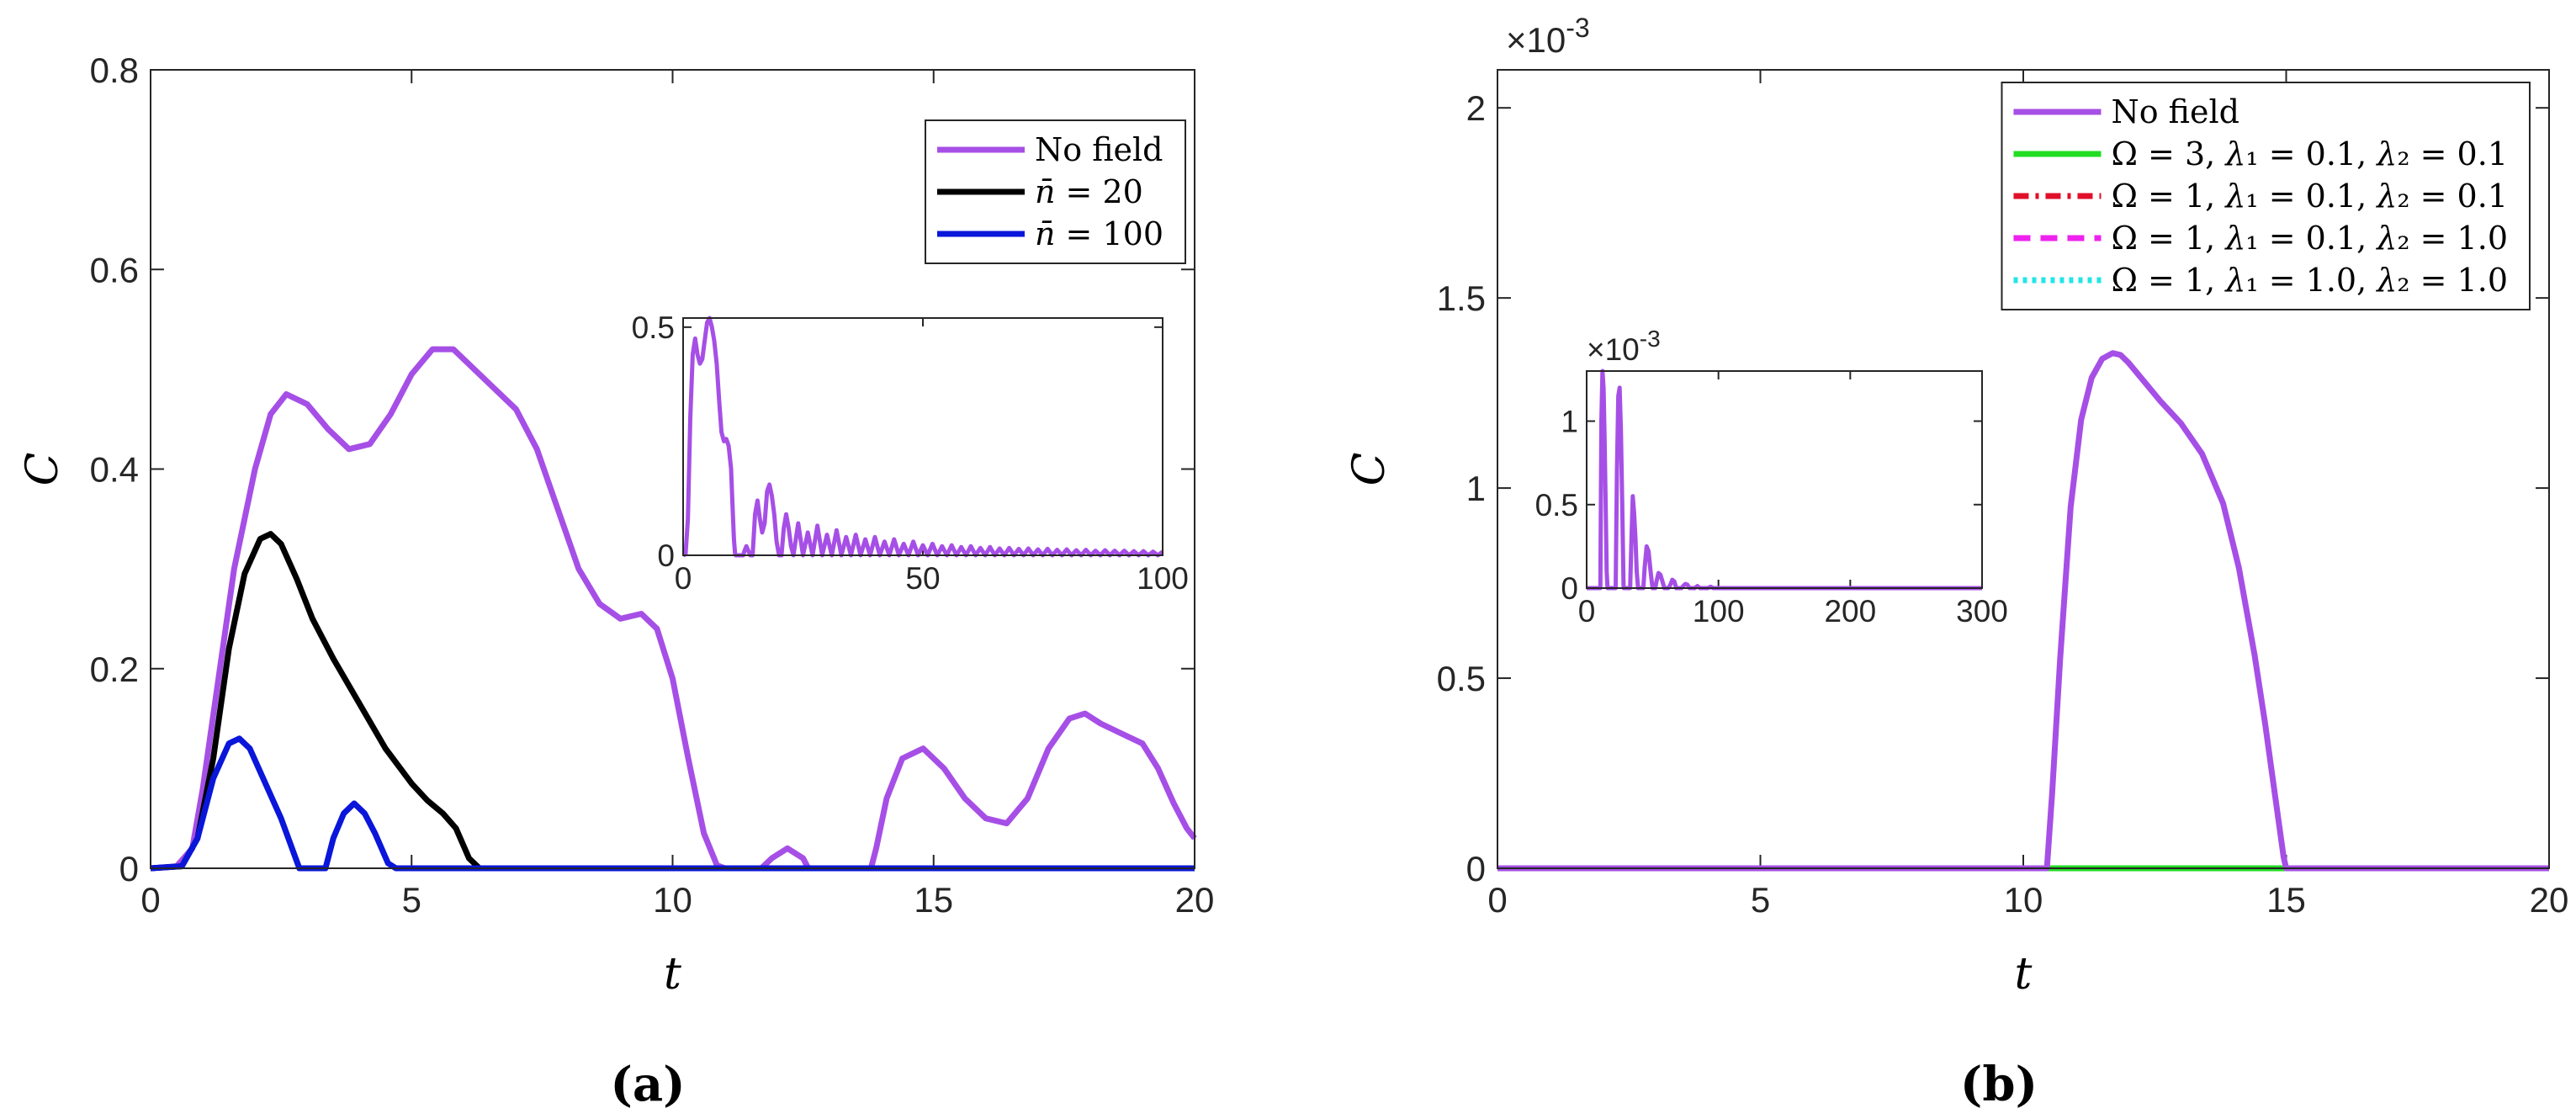 This screenshot has height=1119, width=2576. I want to click on legend-label: n̄ = 100, so click(1099, 234).